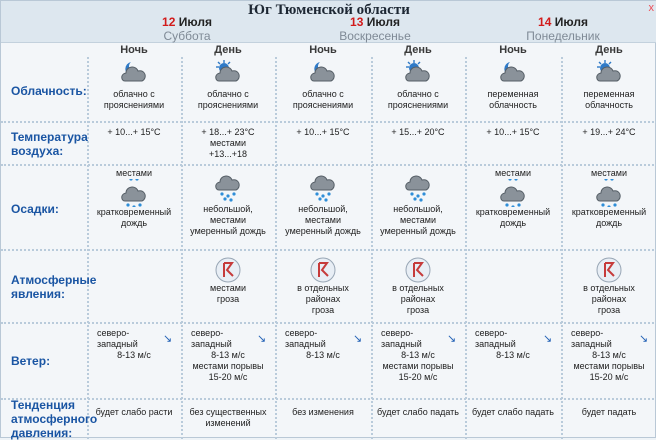 This screenshot has width=656, height=440. I want to click on close-icon: x, so click(651, 8).